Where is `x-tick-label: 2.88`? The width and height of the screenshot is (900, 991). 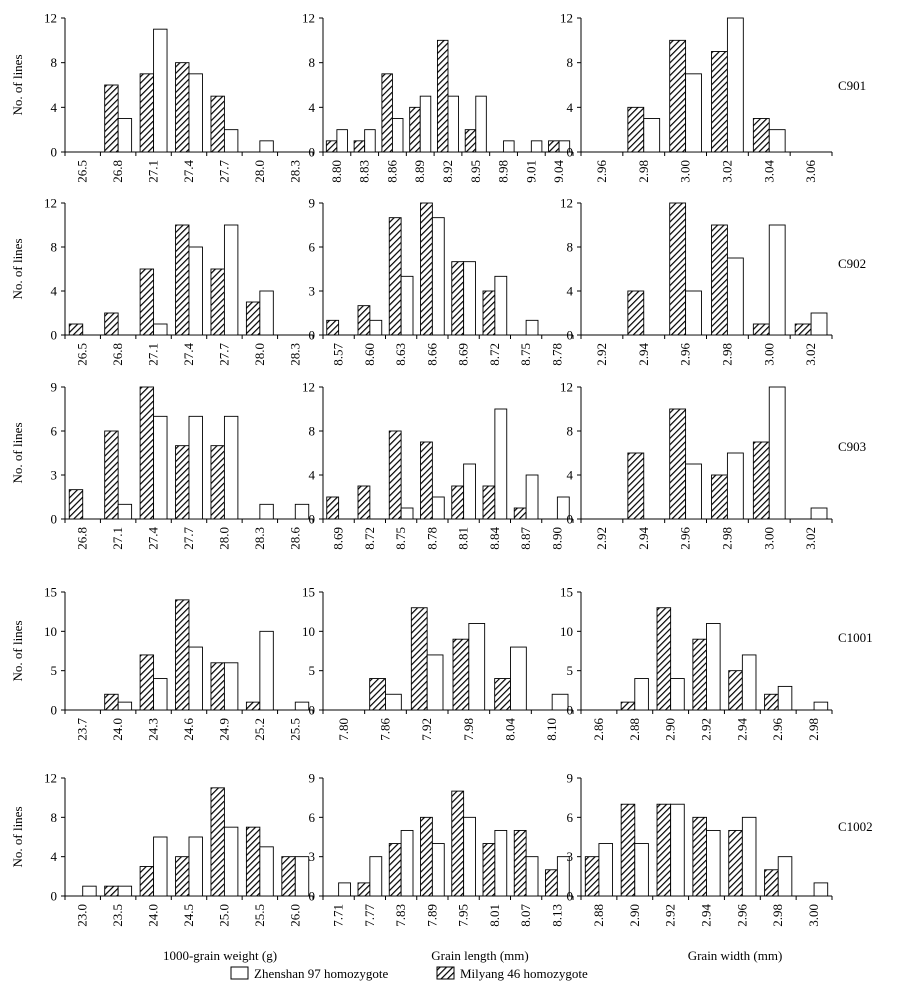 x-tick-label: 2.88 is located at coordinates (634, 729).